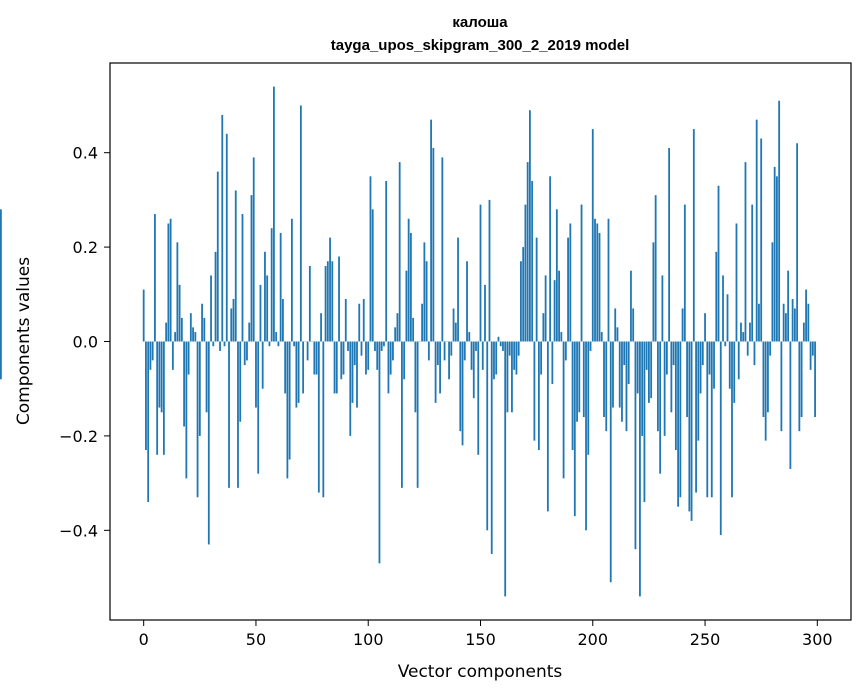  Describe the element at coordinates (78, 436) in the screenshot. I see `y-tick-label: −0.2` at that location.